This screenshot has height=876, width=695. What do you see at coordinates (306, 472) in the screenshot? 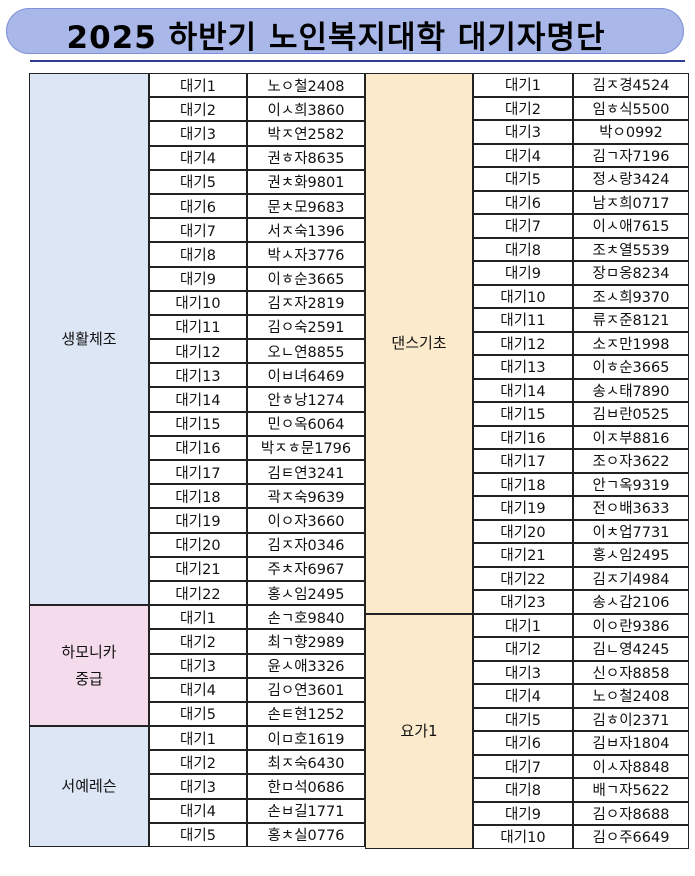
I see `applicant-name-cell: 김ㅌ연3241` at bounding box center [306, 472].